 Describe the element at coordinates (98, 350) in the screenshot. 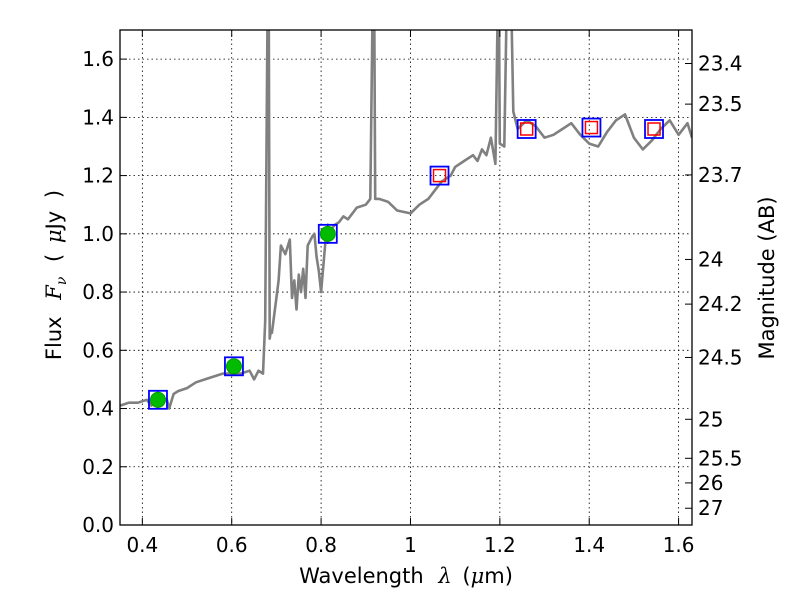

I see `y-tick-label: 0.6` at that location.